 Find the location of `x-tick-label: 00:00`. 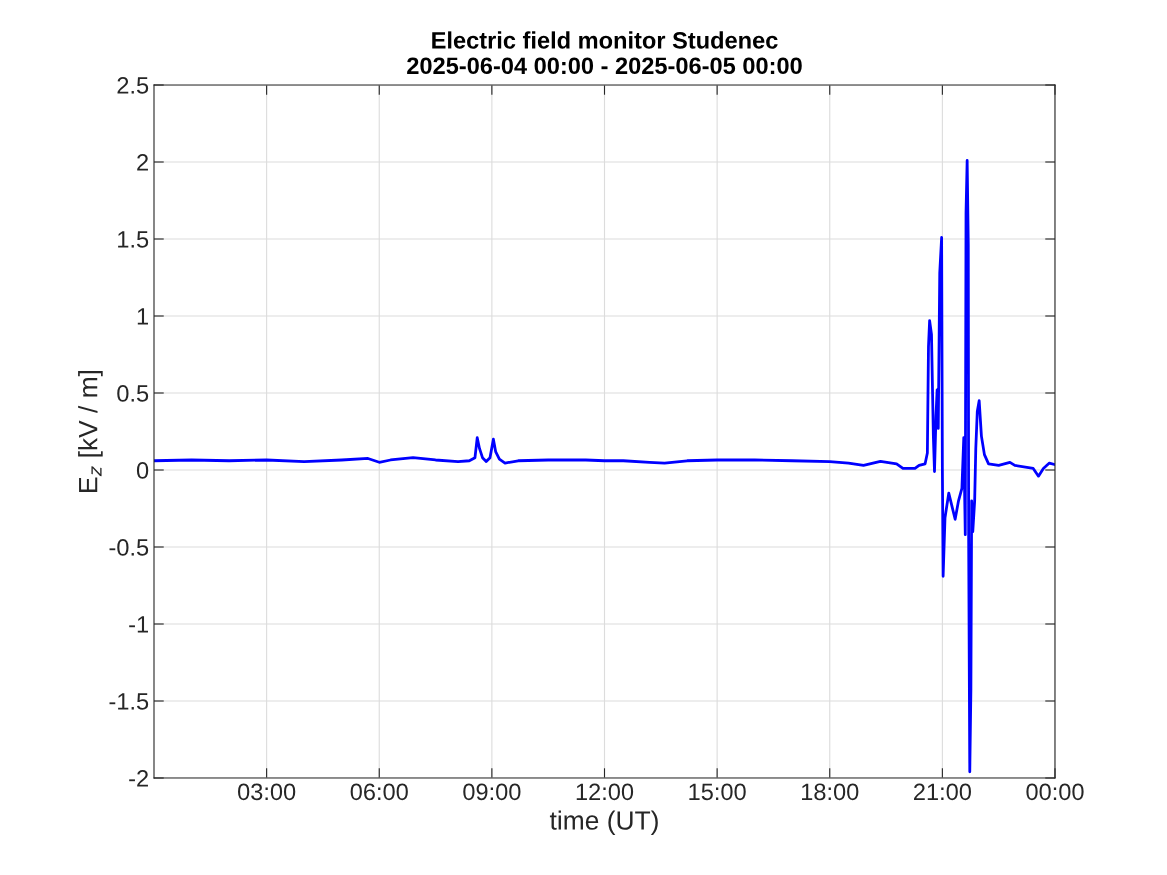

x-tick-label: 00:00 is located at coordinates (1055, 792).